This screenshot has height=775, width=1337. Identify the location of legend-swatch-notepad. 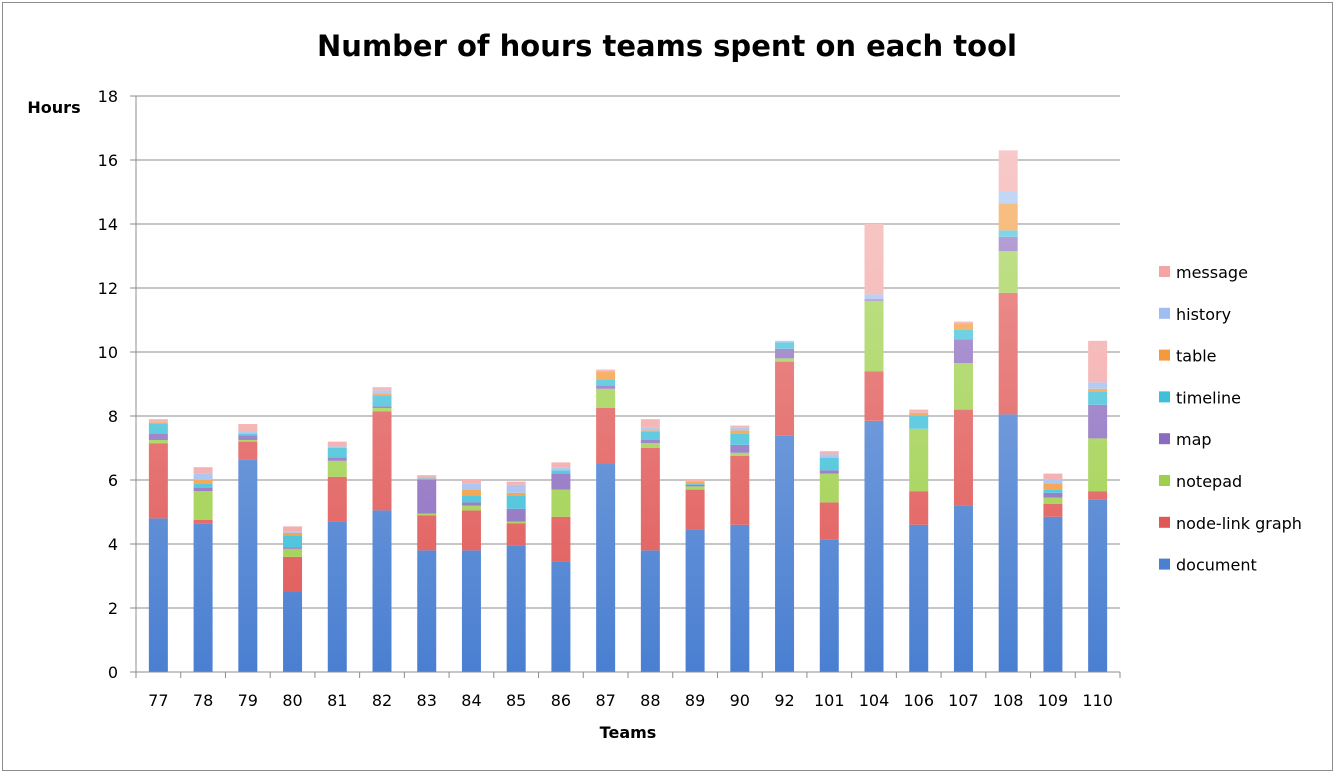
(1164, 480).